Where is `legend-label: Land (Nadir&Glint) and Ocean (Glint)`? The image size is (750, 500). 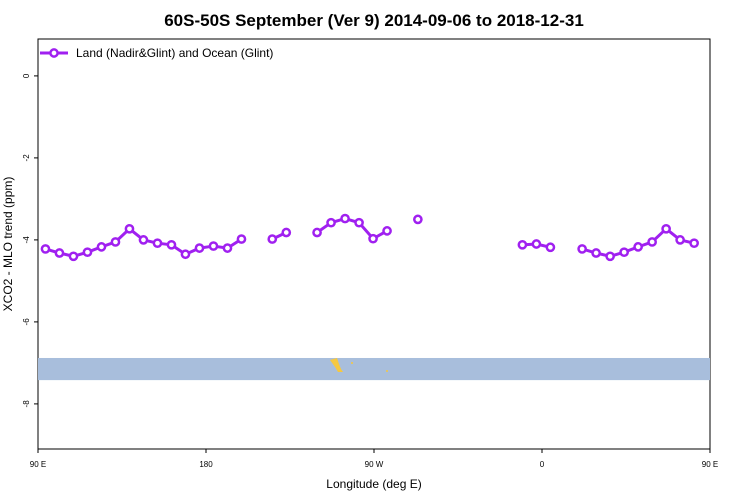 legend-label: Land (Nadir&Glint) and Ocean (Glint) is located at coordinates (174, 53).